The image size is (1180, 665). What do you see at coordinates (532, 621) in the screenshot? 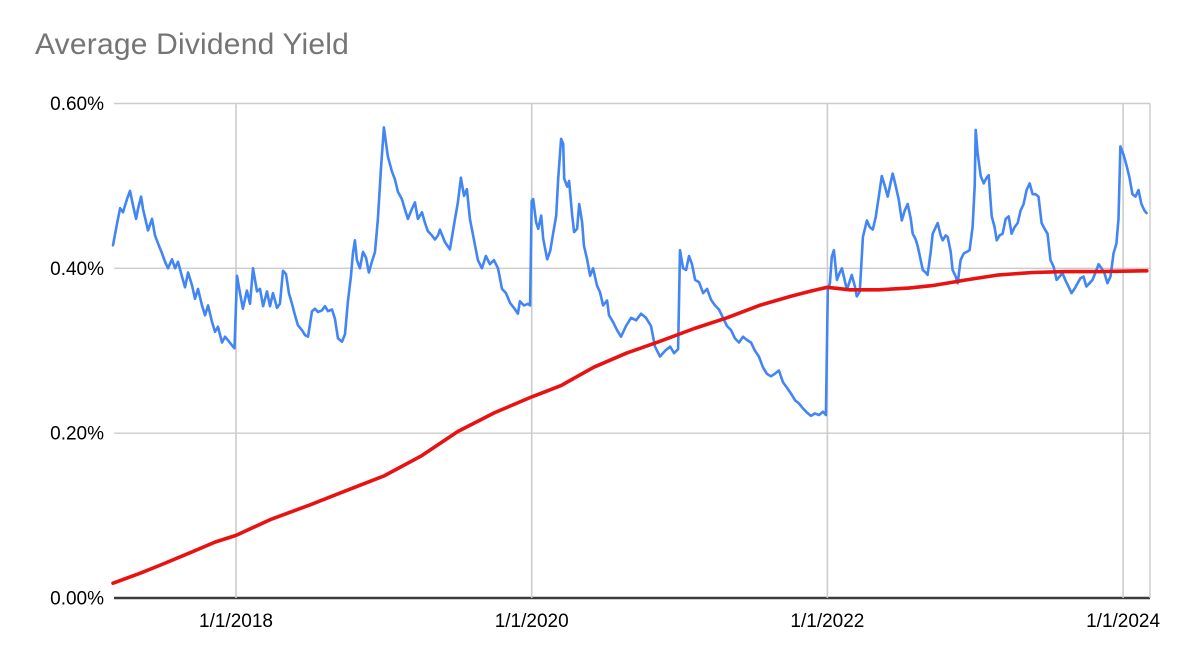
I see `x-axis-label: 1/1/2020` at bounding box center [532, 621].